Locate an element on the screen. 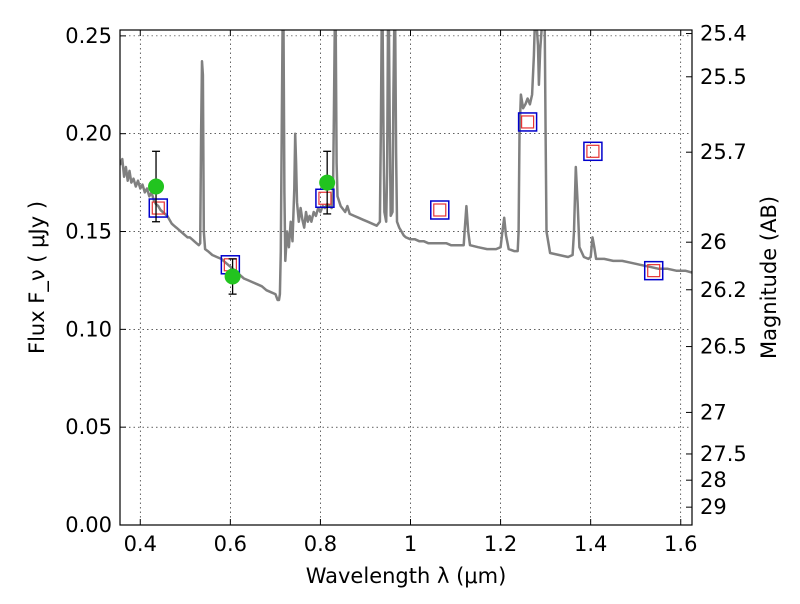 This screenshot has height=604, width=800. y2-tick-label: 25.7 is located at coordinates (723, 152).